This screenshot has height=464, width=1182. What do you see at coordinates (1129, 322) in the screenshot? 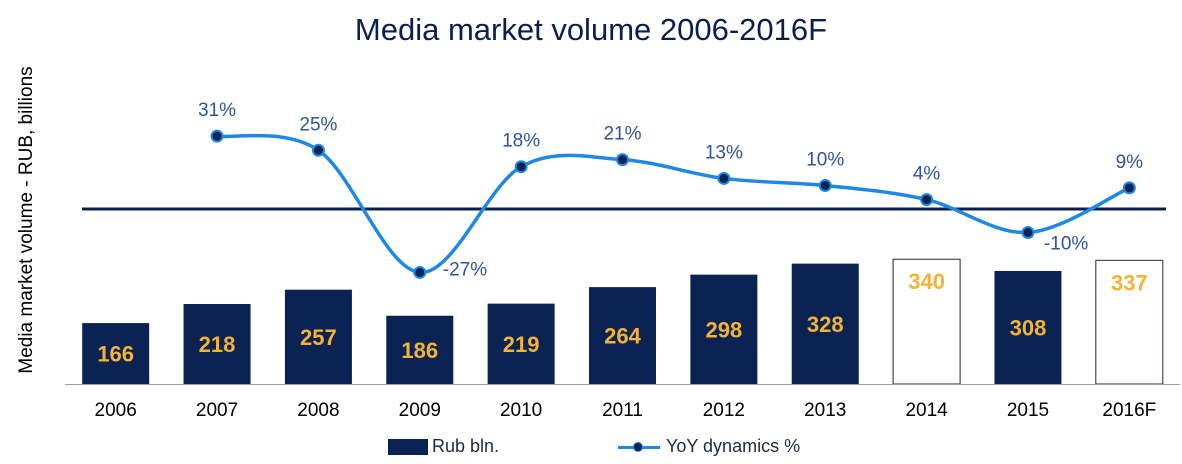
I see `bar-2016F` at bounding box center [1129, 322].